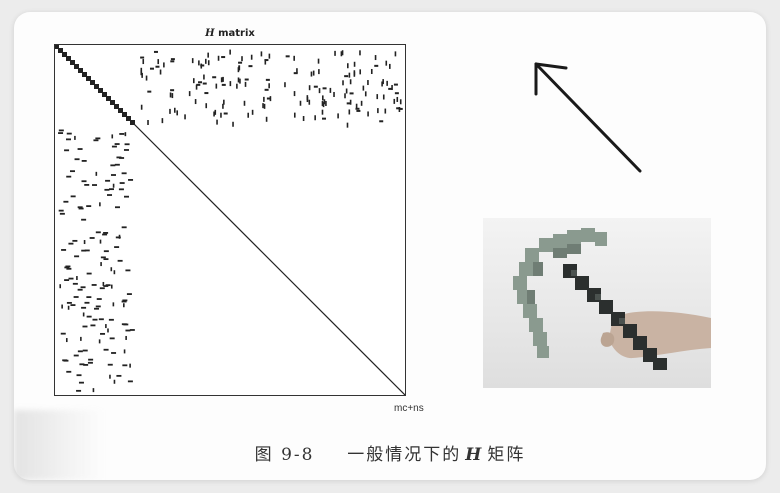 The height and width of the screenshot is (493, 780). What do you see at coordinates (597, 303) in the screenshot?
I see `minecraft-pickaxe-photo` at bounding box center [597, 303].